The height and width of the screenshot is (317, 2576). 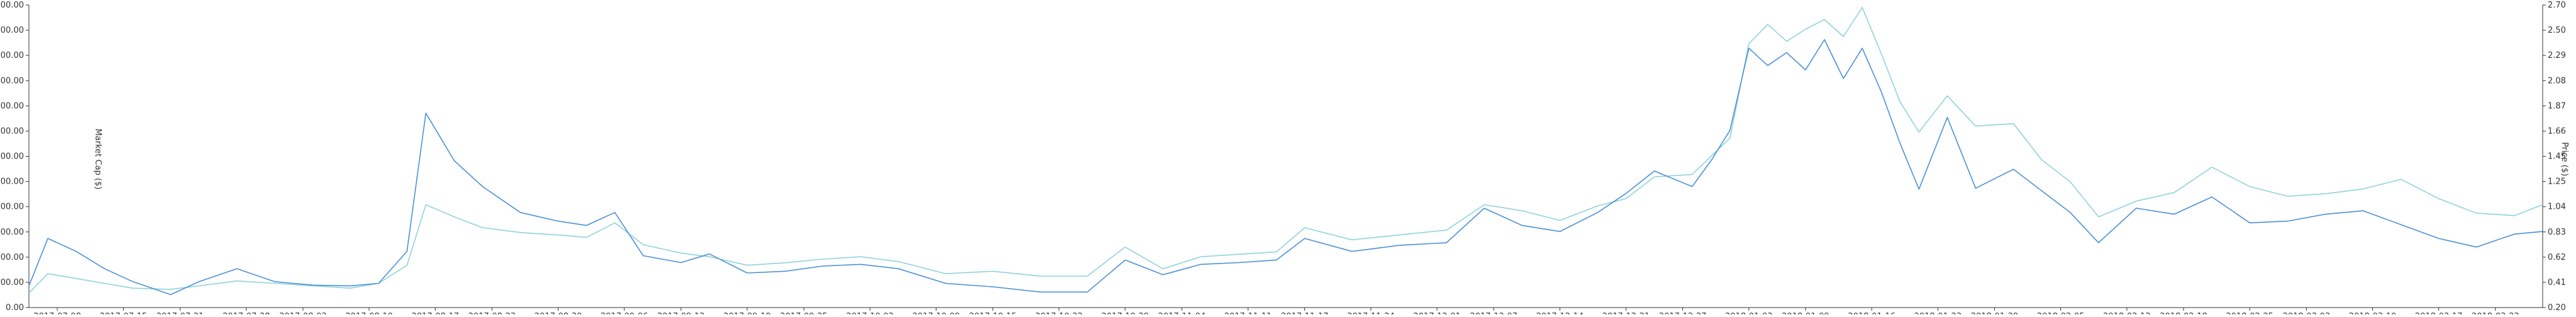 What do you see at coordinates (12, 5) in the screenshot?
I see `left-tick-label: 350000000.00` at bounding box center [12, 5].